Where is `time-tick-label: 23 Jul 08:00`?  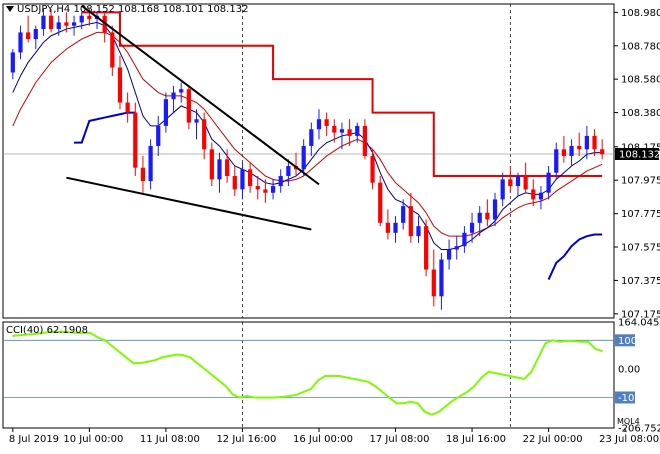
time-tick-label: 23 Jul 08:00 is located at coordinates (629, 439).